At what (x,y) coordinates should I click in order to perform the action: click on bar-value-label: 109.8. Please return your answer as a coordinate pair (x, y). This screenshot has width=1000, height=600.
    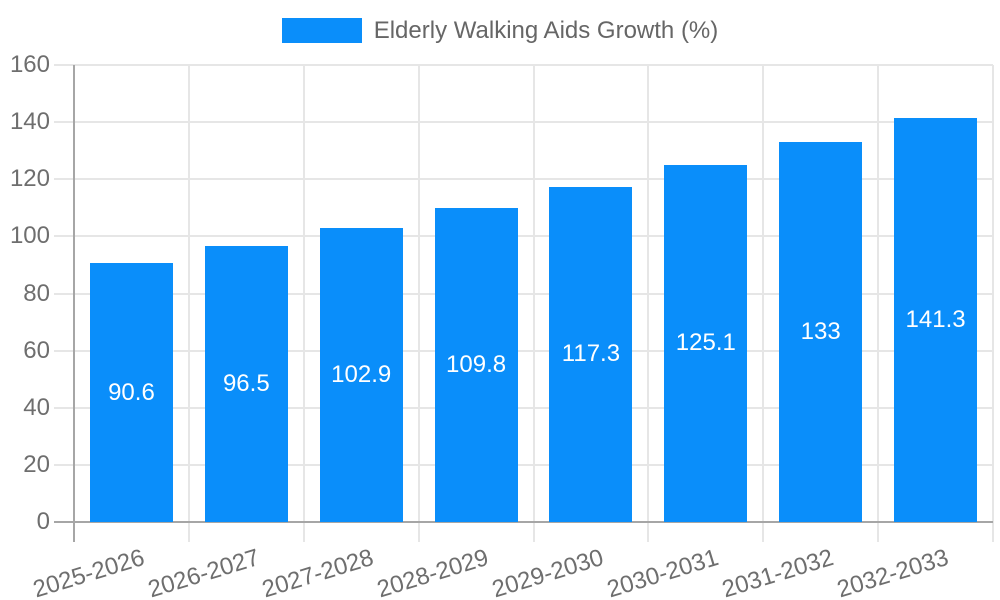
    Looking at the image, I should click on (476, 365).